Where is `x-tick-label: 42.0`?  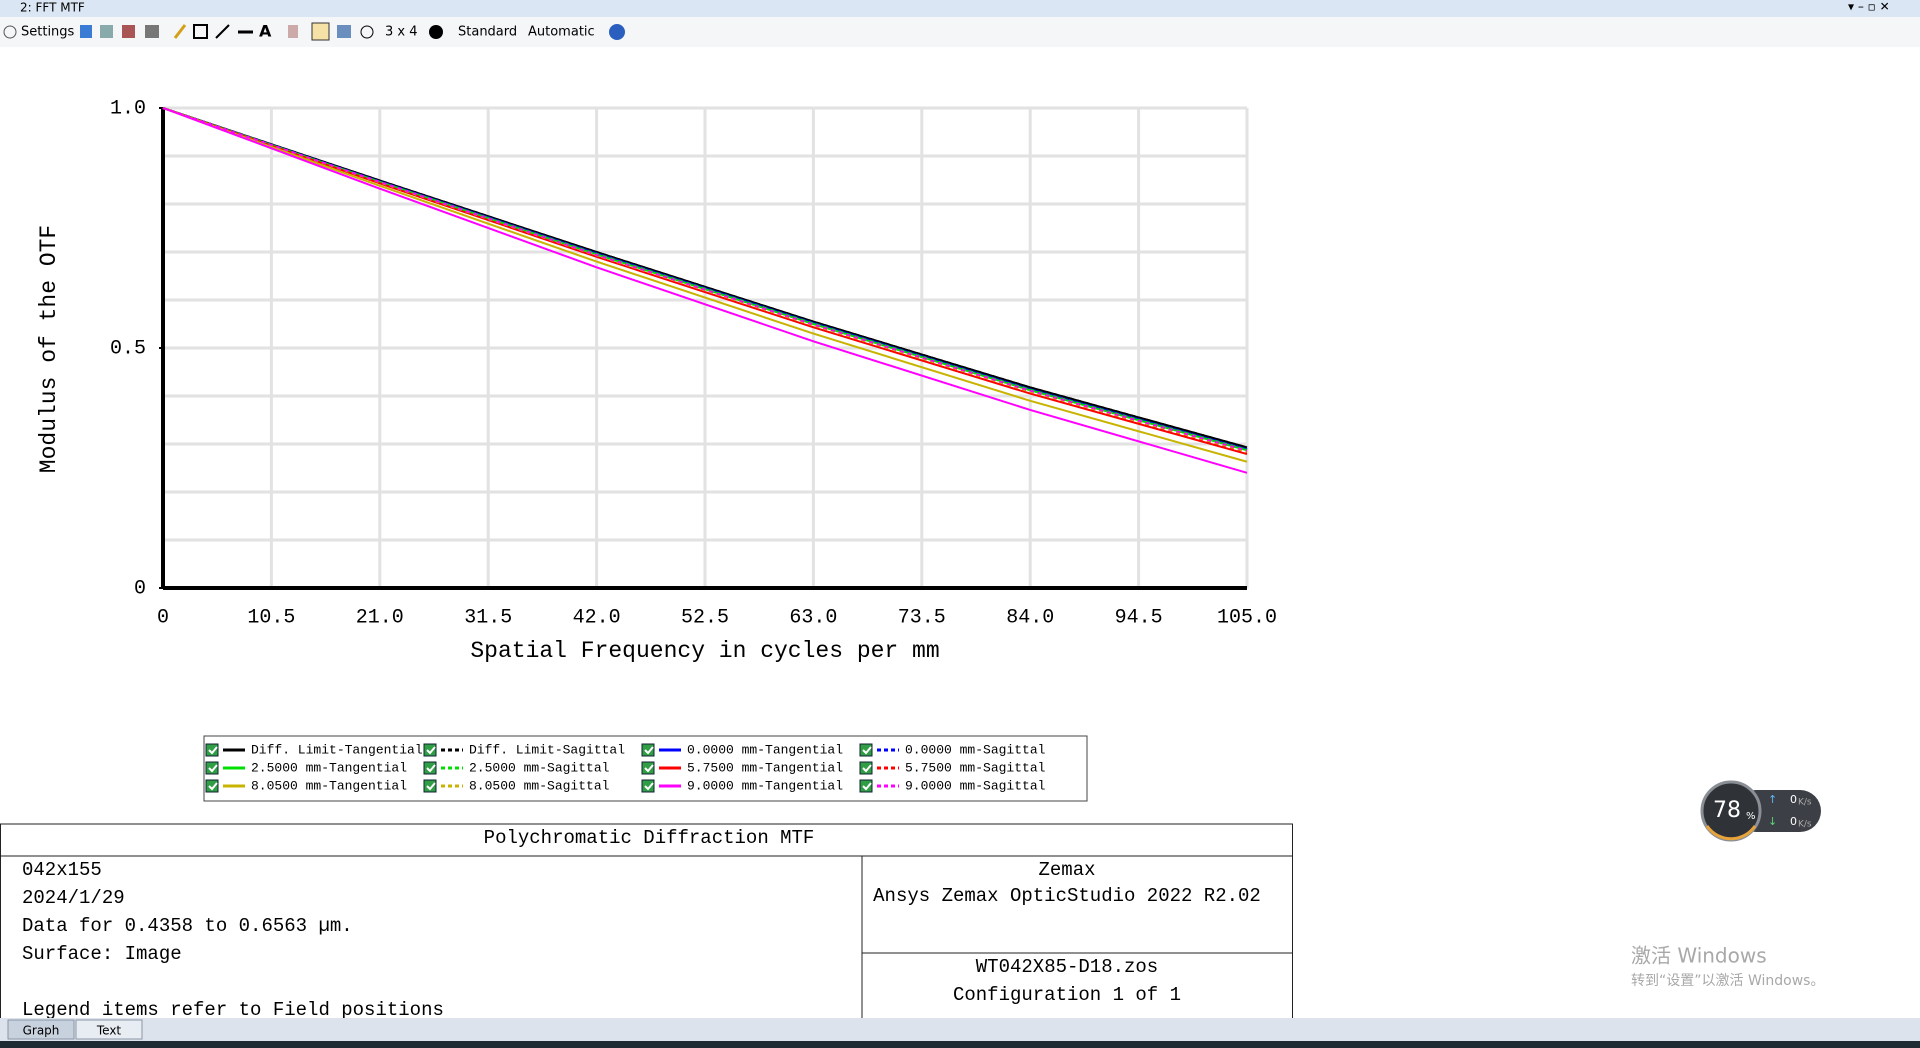
x-tick-label: 42.0 is located at coordinates (597, 617).